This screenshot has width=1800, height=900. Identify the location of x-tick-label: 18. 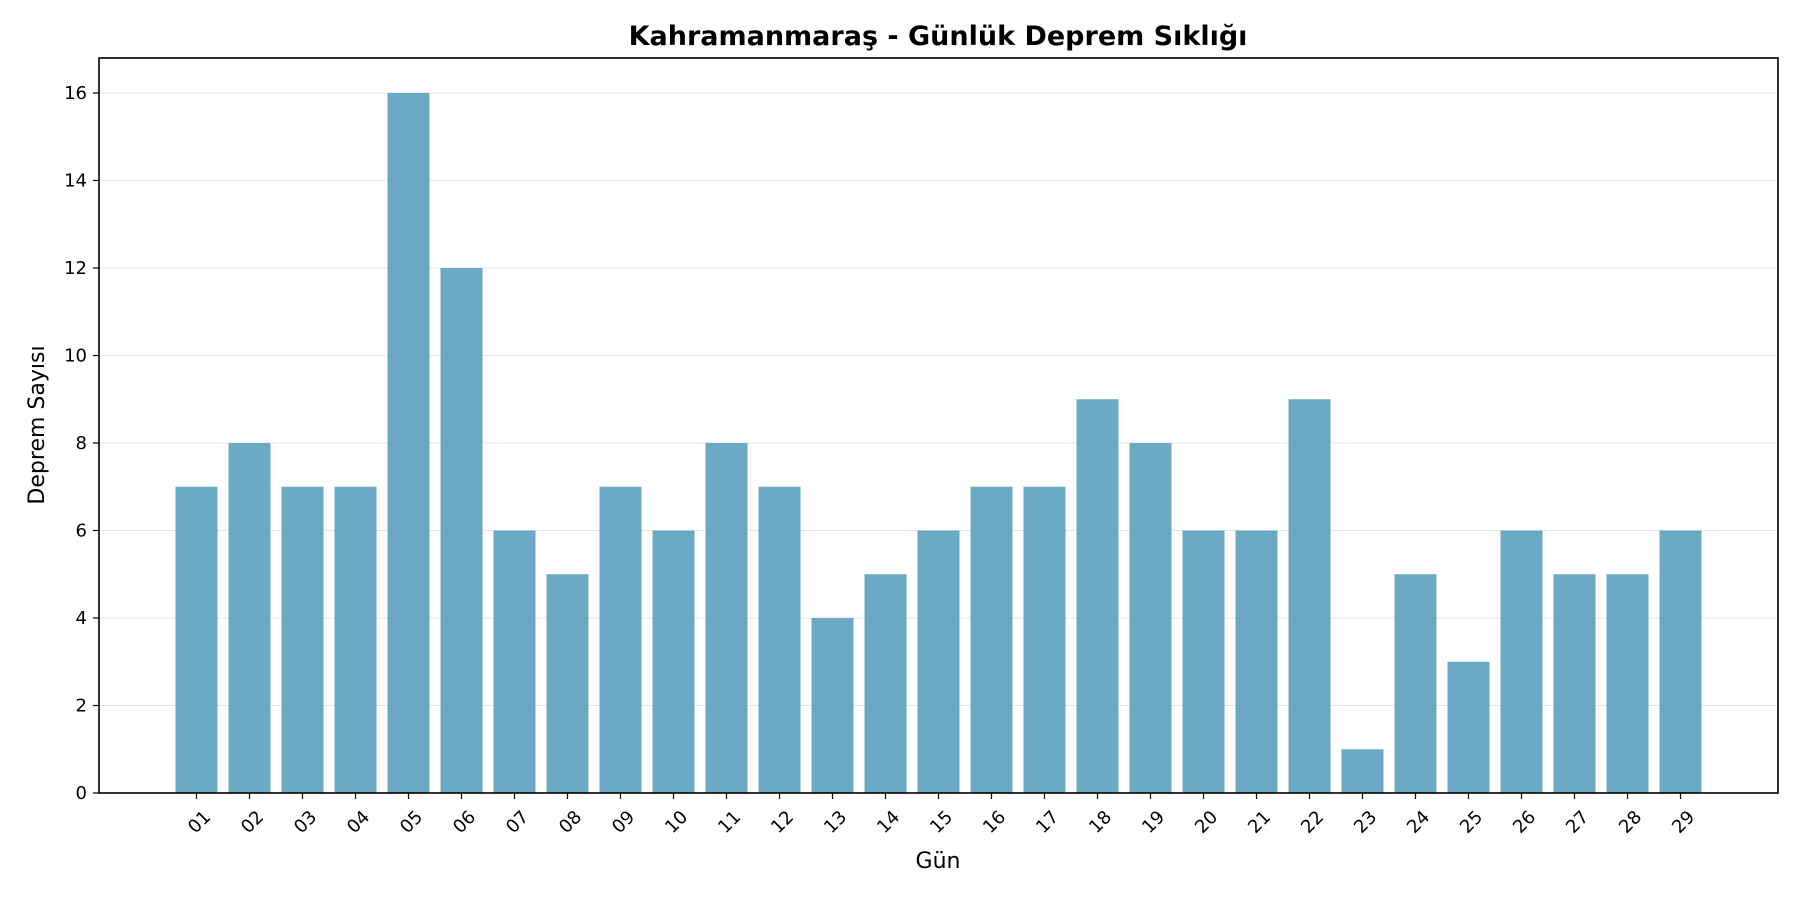
(1100, 822).